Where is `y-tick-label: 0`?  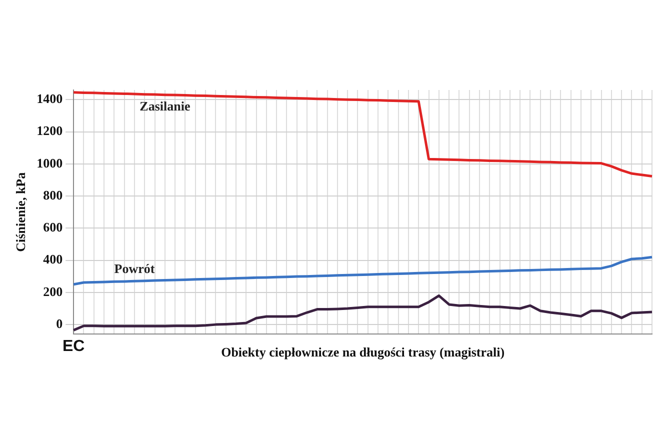 y-tick-label: 0 is located at coordinates (59, 323).